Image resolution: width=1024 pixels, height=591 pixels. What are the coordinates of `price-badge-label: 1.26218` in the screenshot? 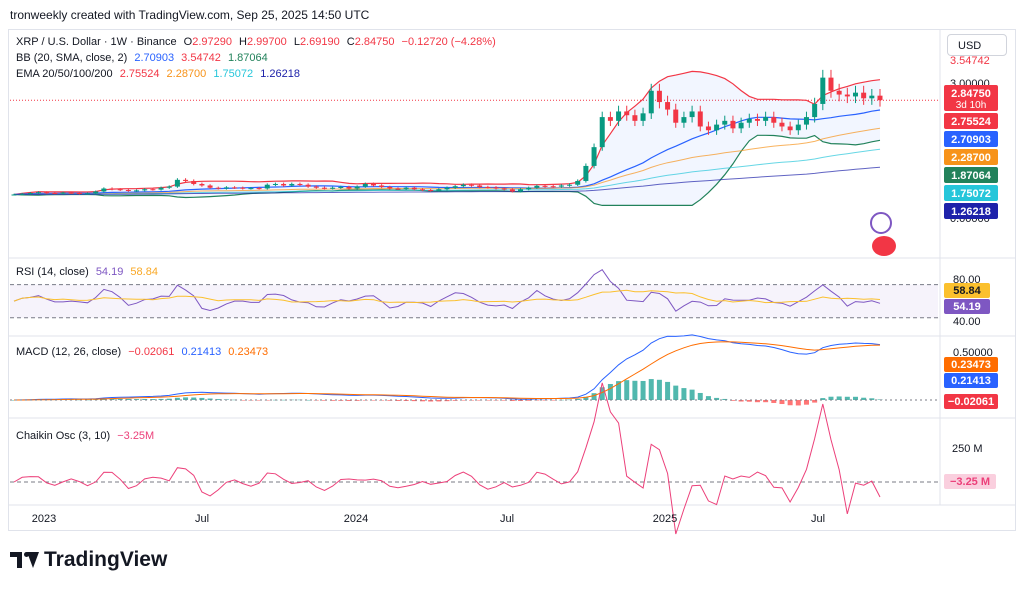 It's located at (971, 212).